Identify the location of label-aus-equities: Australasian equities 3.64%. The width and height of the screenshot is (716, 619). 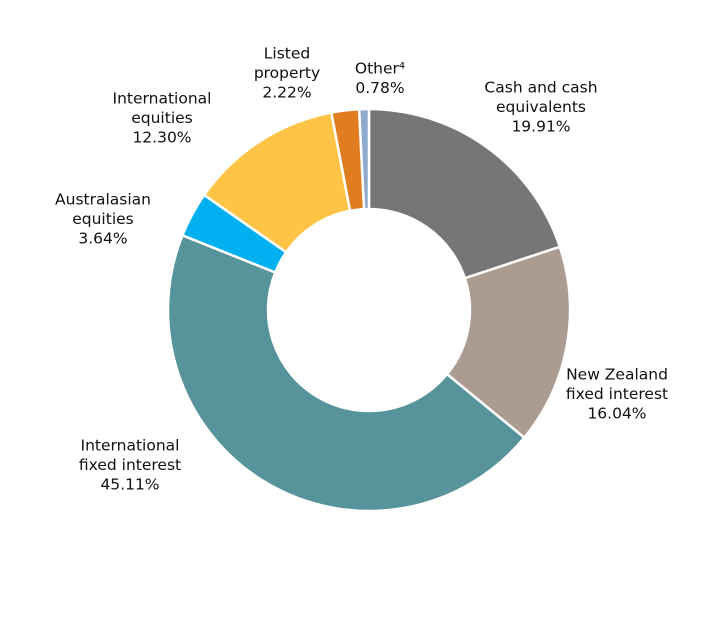
(103, 219).